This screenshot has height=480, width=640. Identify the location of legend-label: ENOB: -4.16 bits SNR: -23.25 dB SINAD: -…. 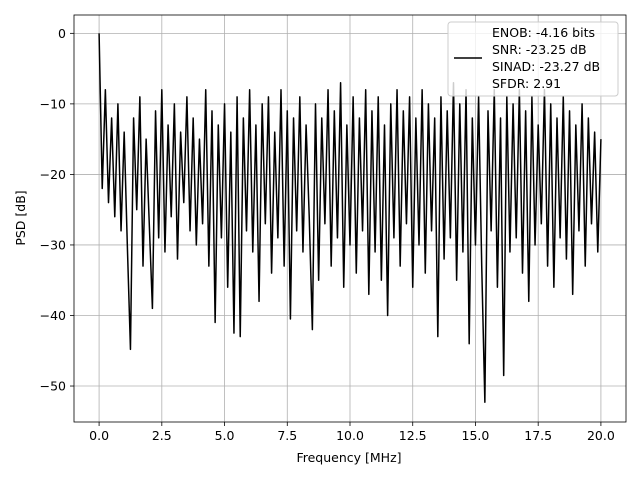
(546, 58).